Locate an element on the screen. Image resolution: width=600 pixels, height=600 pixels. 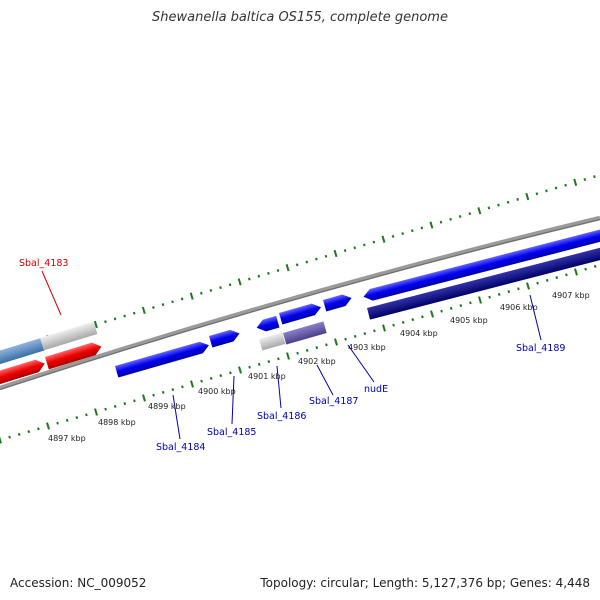
gene-pseudo-feature is located at coordinates (69, 336).